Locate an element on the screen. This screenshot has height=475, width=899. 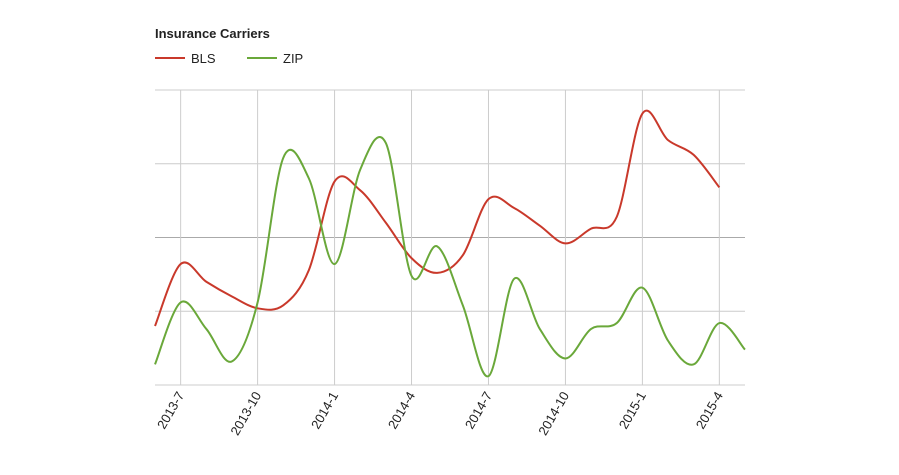
x-tick-label: 2013-7 is located at coordinates (170, 410).